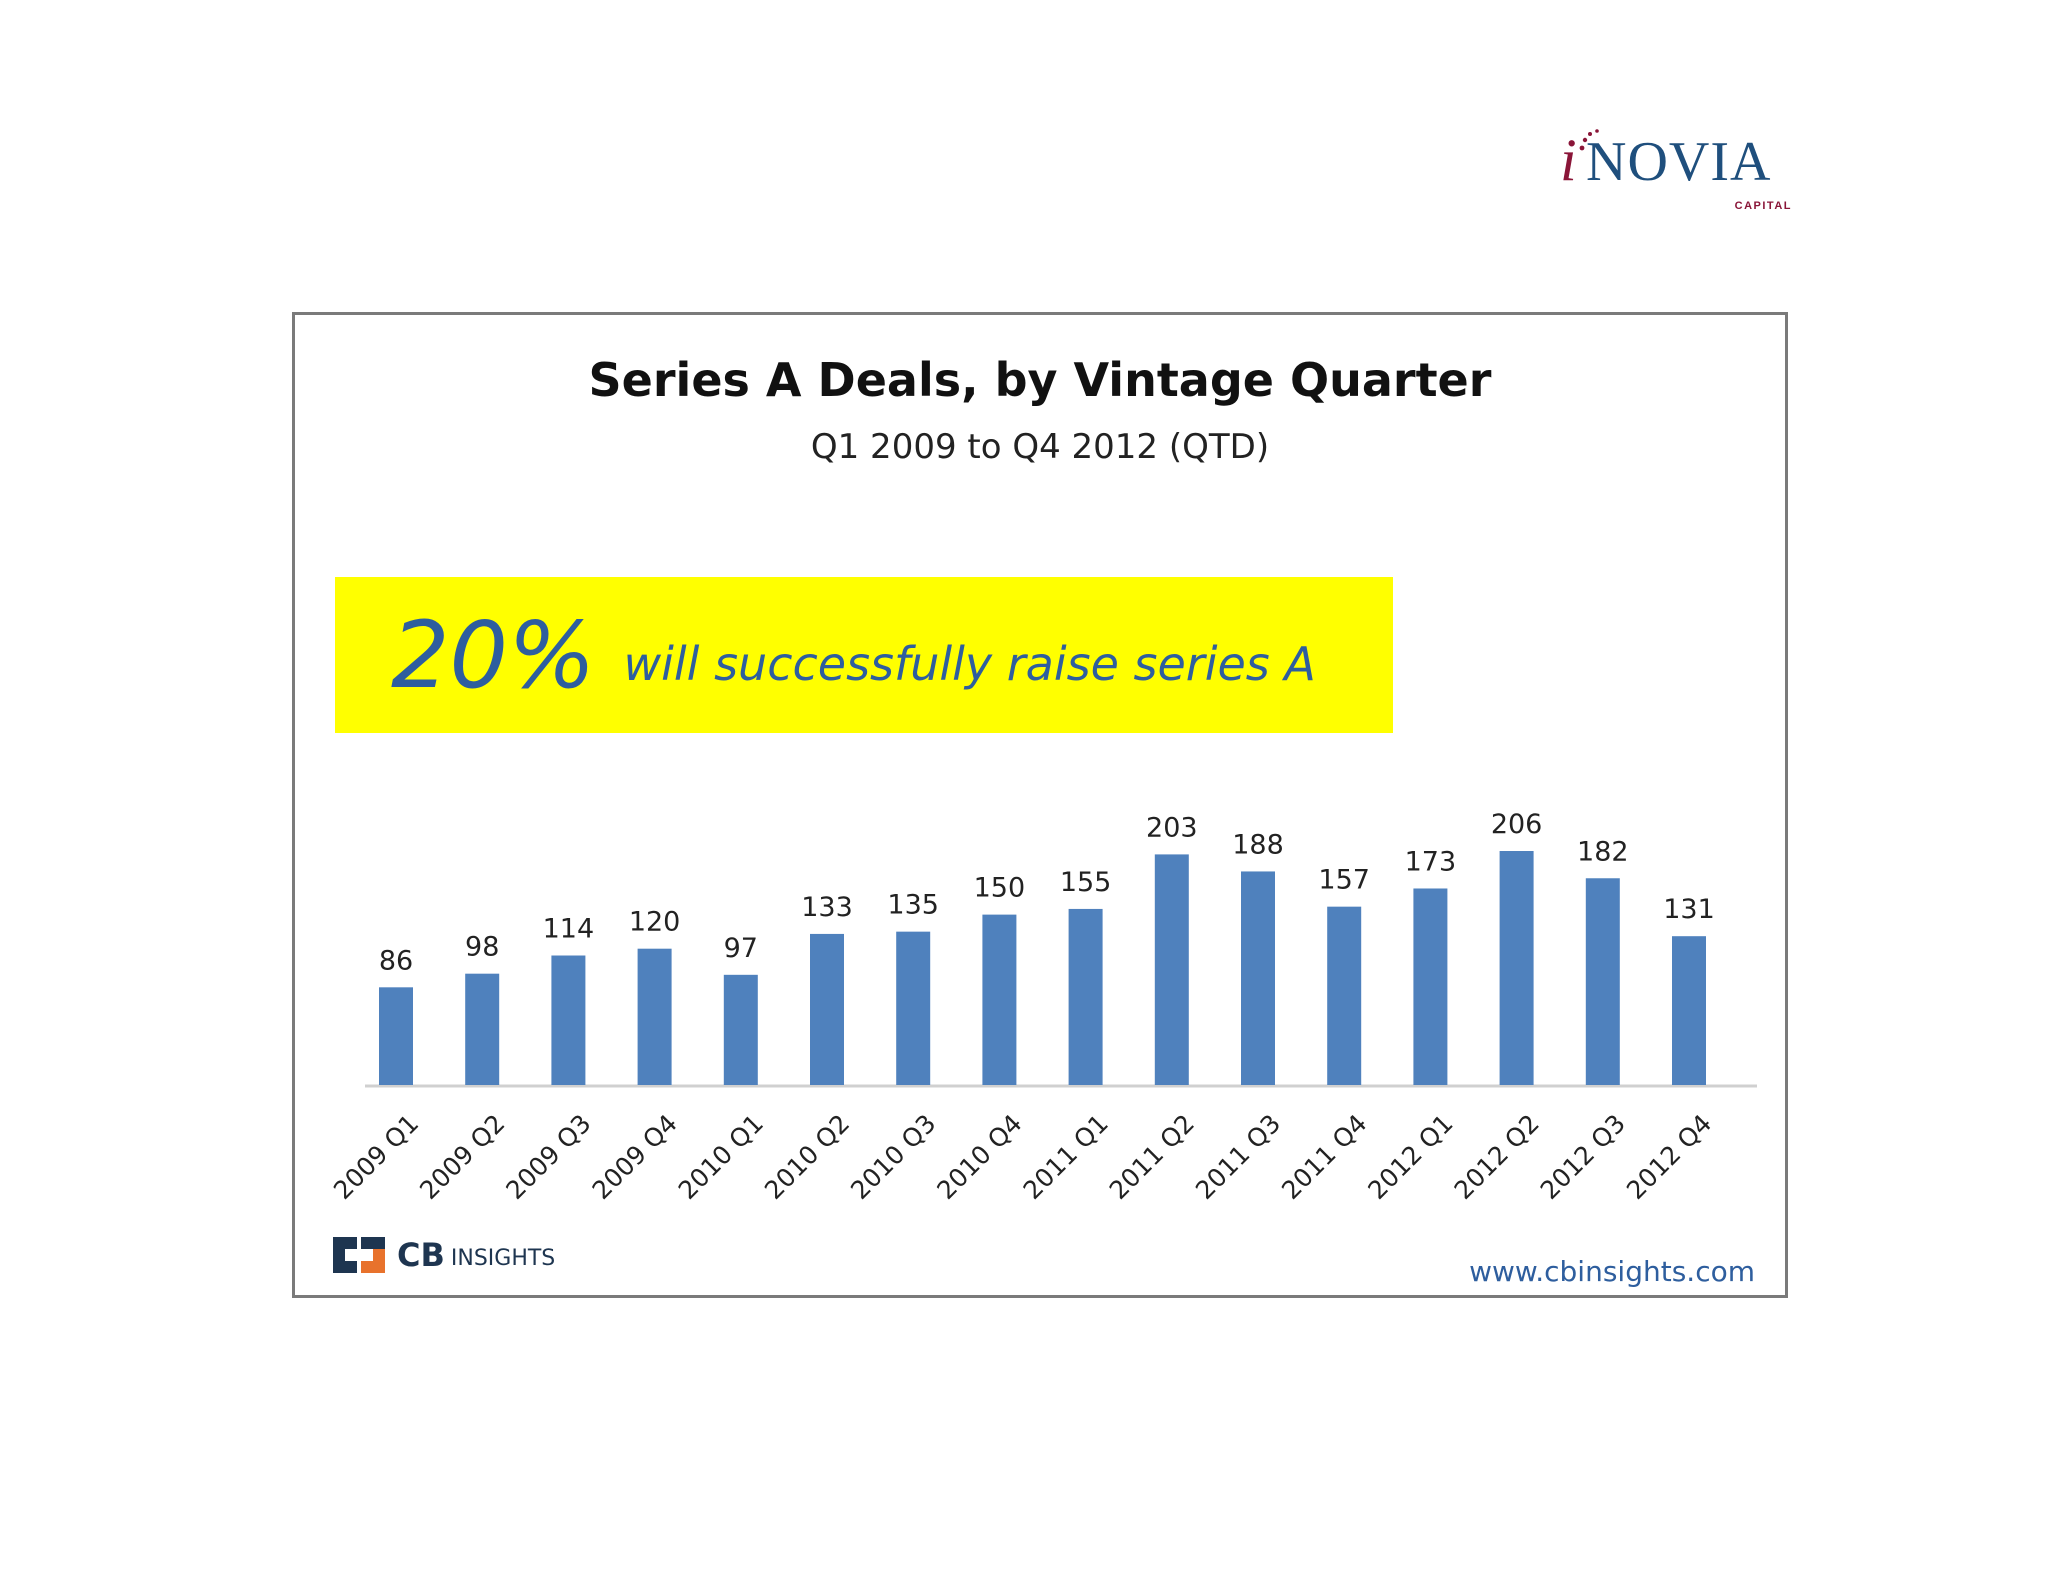 The height and width of the screenshot is (1582, 2048). I want to click on callout-box: 20% will successfully raise series A, so click(864, 655).